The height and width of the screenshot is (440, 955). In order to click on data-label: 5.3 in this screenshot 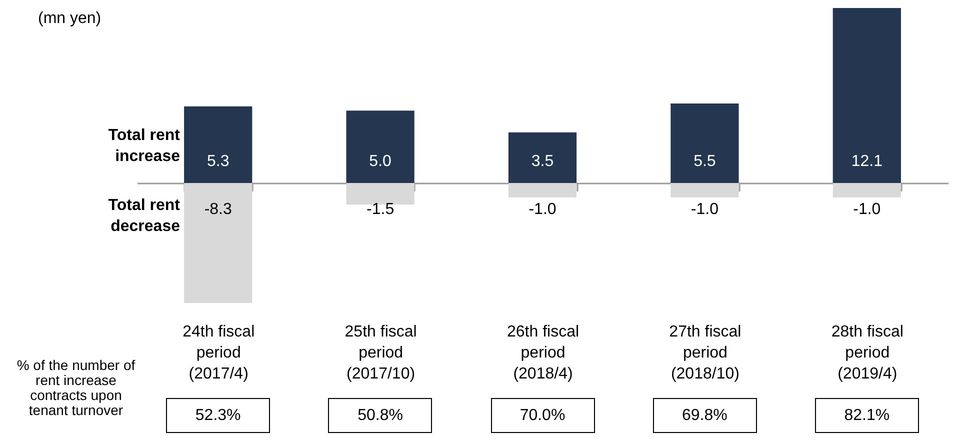, I will do `click(218, 161)`.